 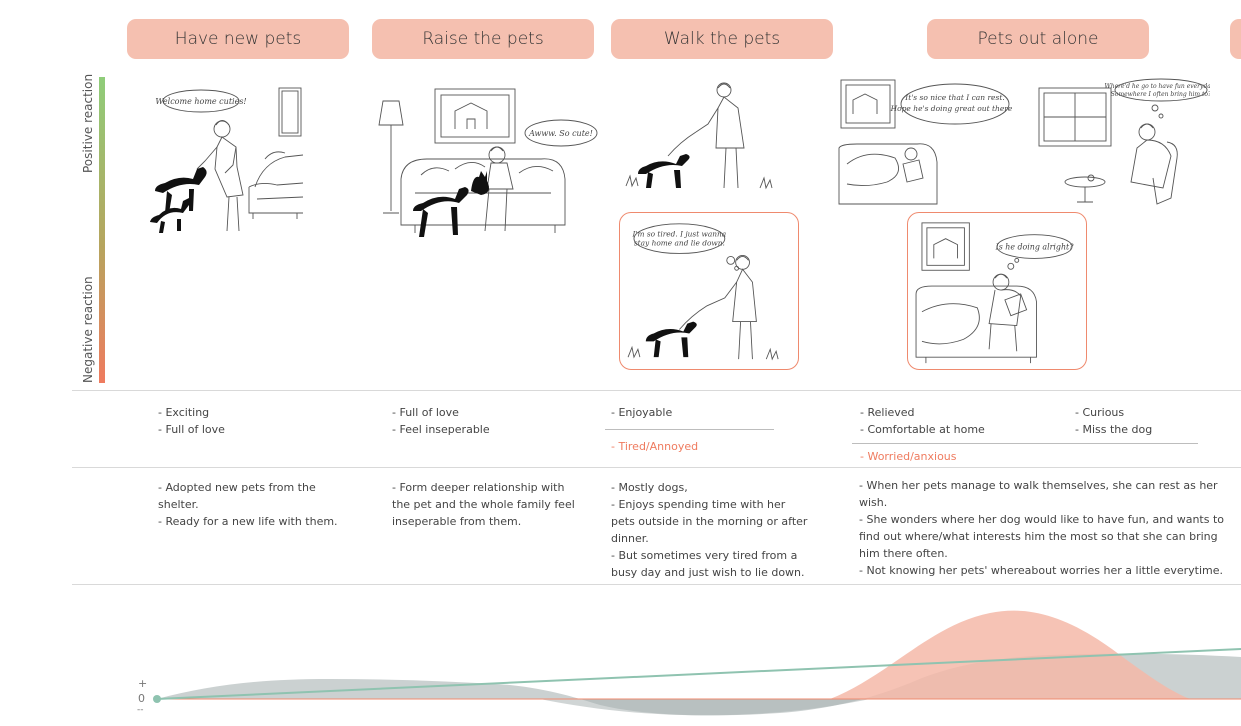 I want to click on divider-middle, so click(x=656, y=467).